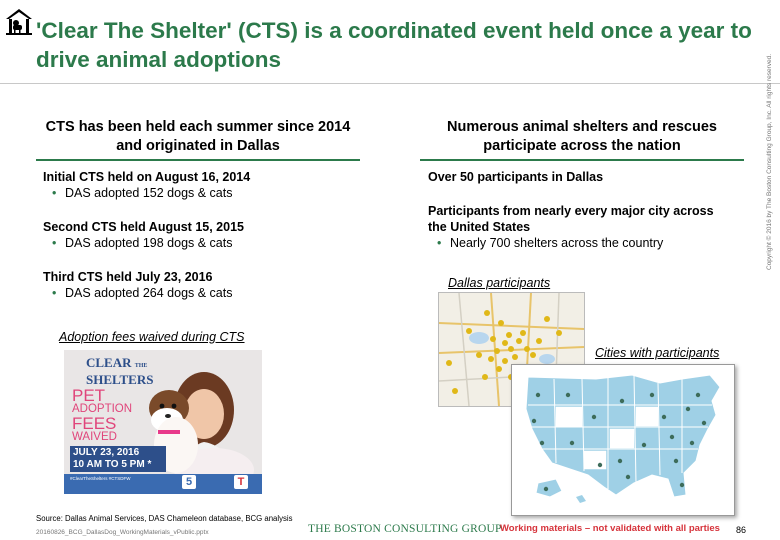 The width and height of the screenshot is (780, 540). I want to click on event-title: Initial CTS held on August 16, 2014, so click(147, 177).